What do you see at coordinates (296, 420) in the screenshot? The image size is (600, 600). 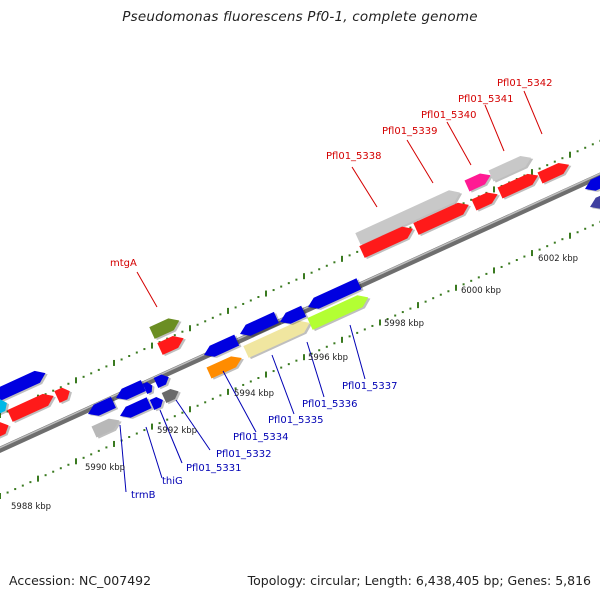 I see `gene-label-Pfl01_5335: Pfl01_5335` at bounding box center [296, 420].